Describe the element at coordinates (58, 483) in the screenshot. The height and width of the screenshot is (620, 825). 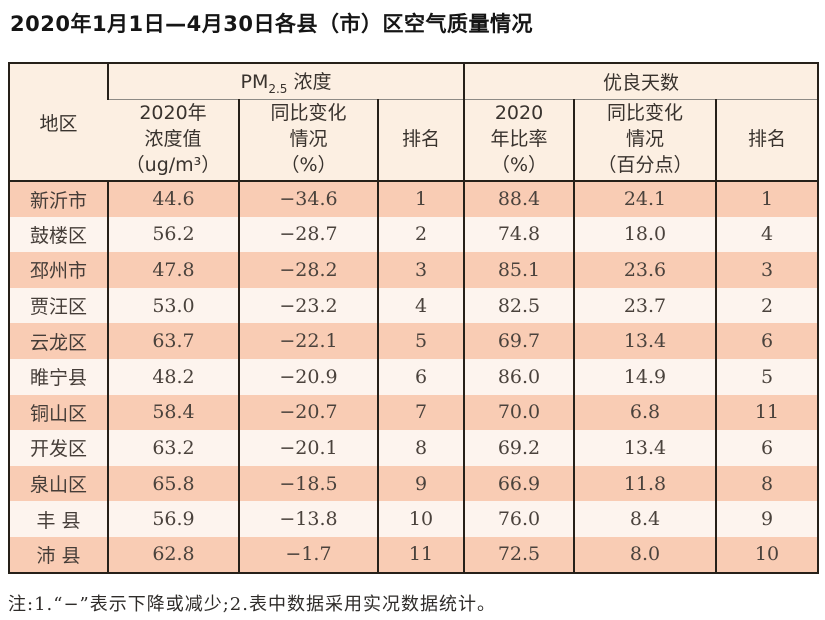
I see `cell-region: 泉山区` at that location.